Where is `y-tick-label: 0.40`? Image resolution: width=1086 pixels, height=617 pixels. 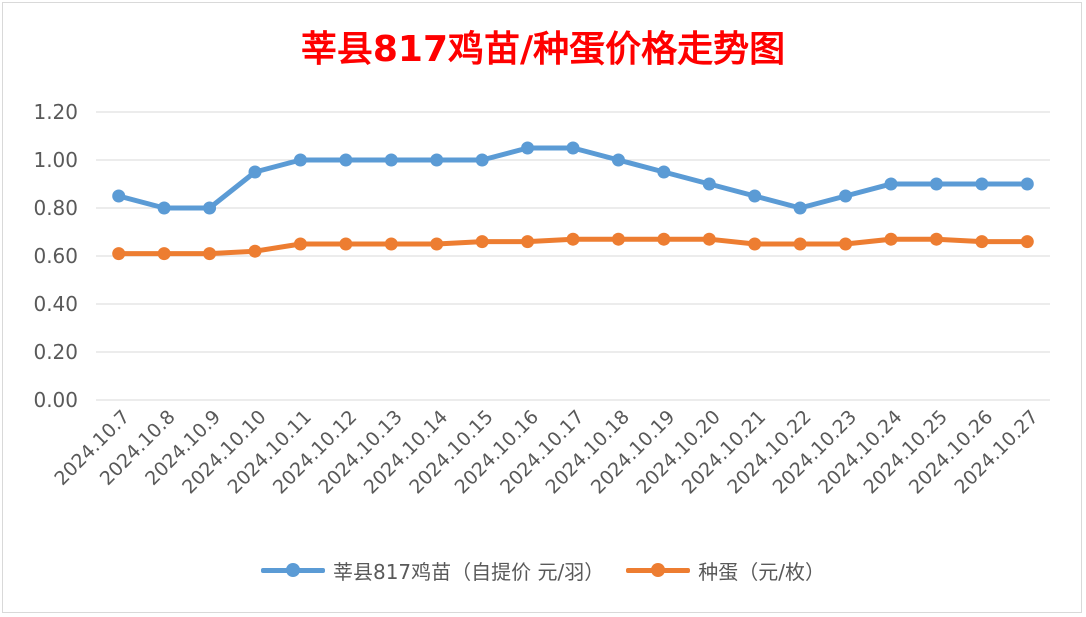
y-tick-label: 0.40 is located at coordinates (55, 304).